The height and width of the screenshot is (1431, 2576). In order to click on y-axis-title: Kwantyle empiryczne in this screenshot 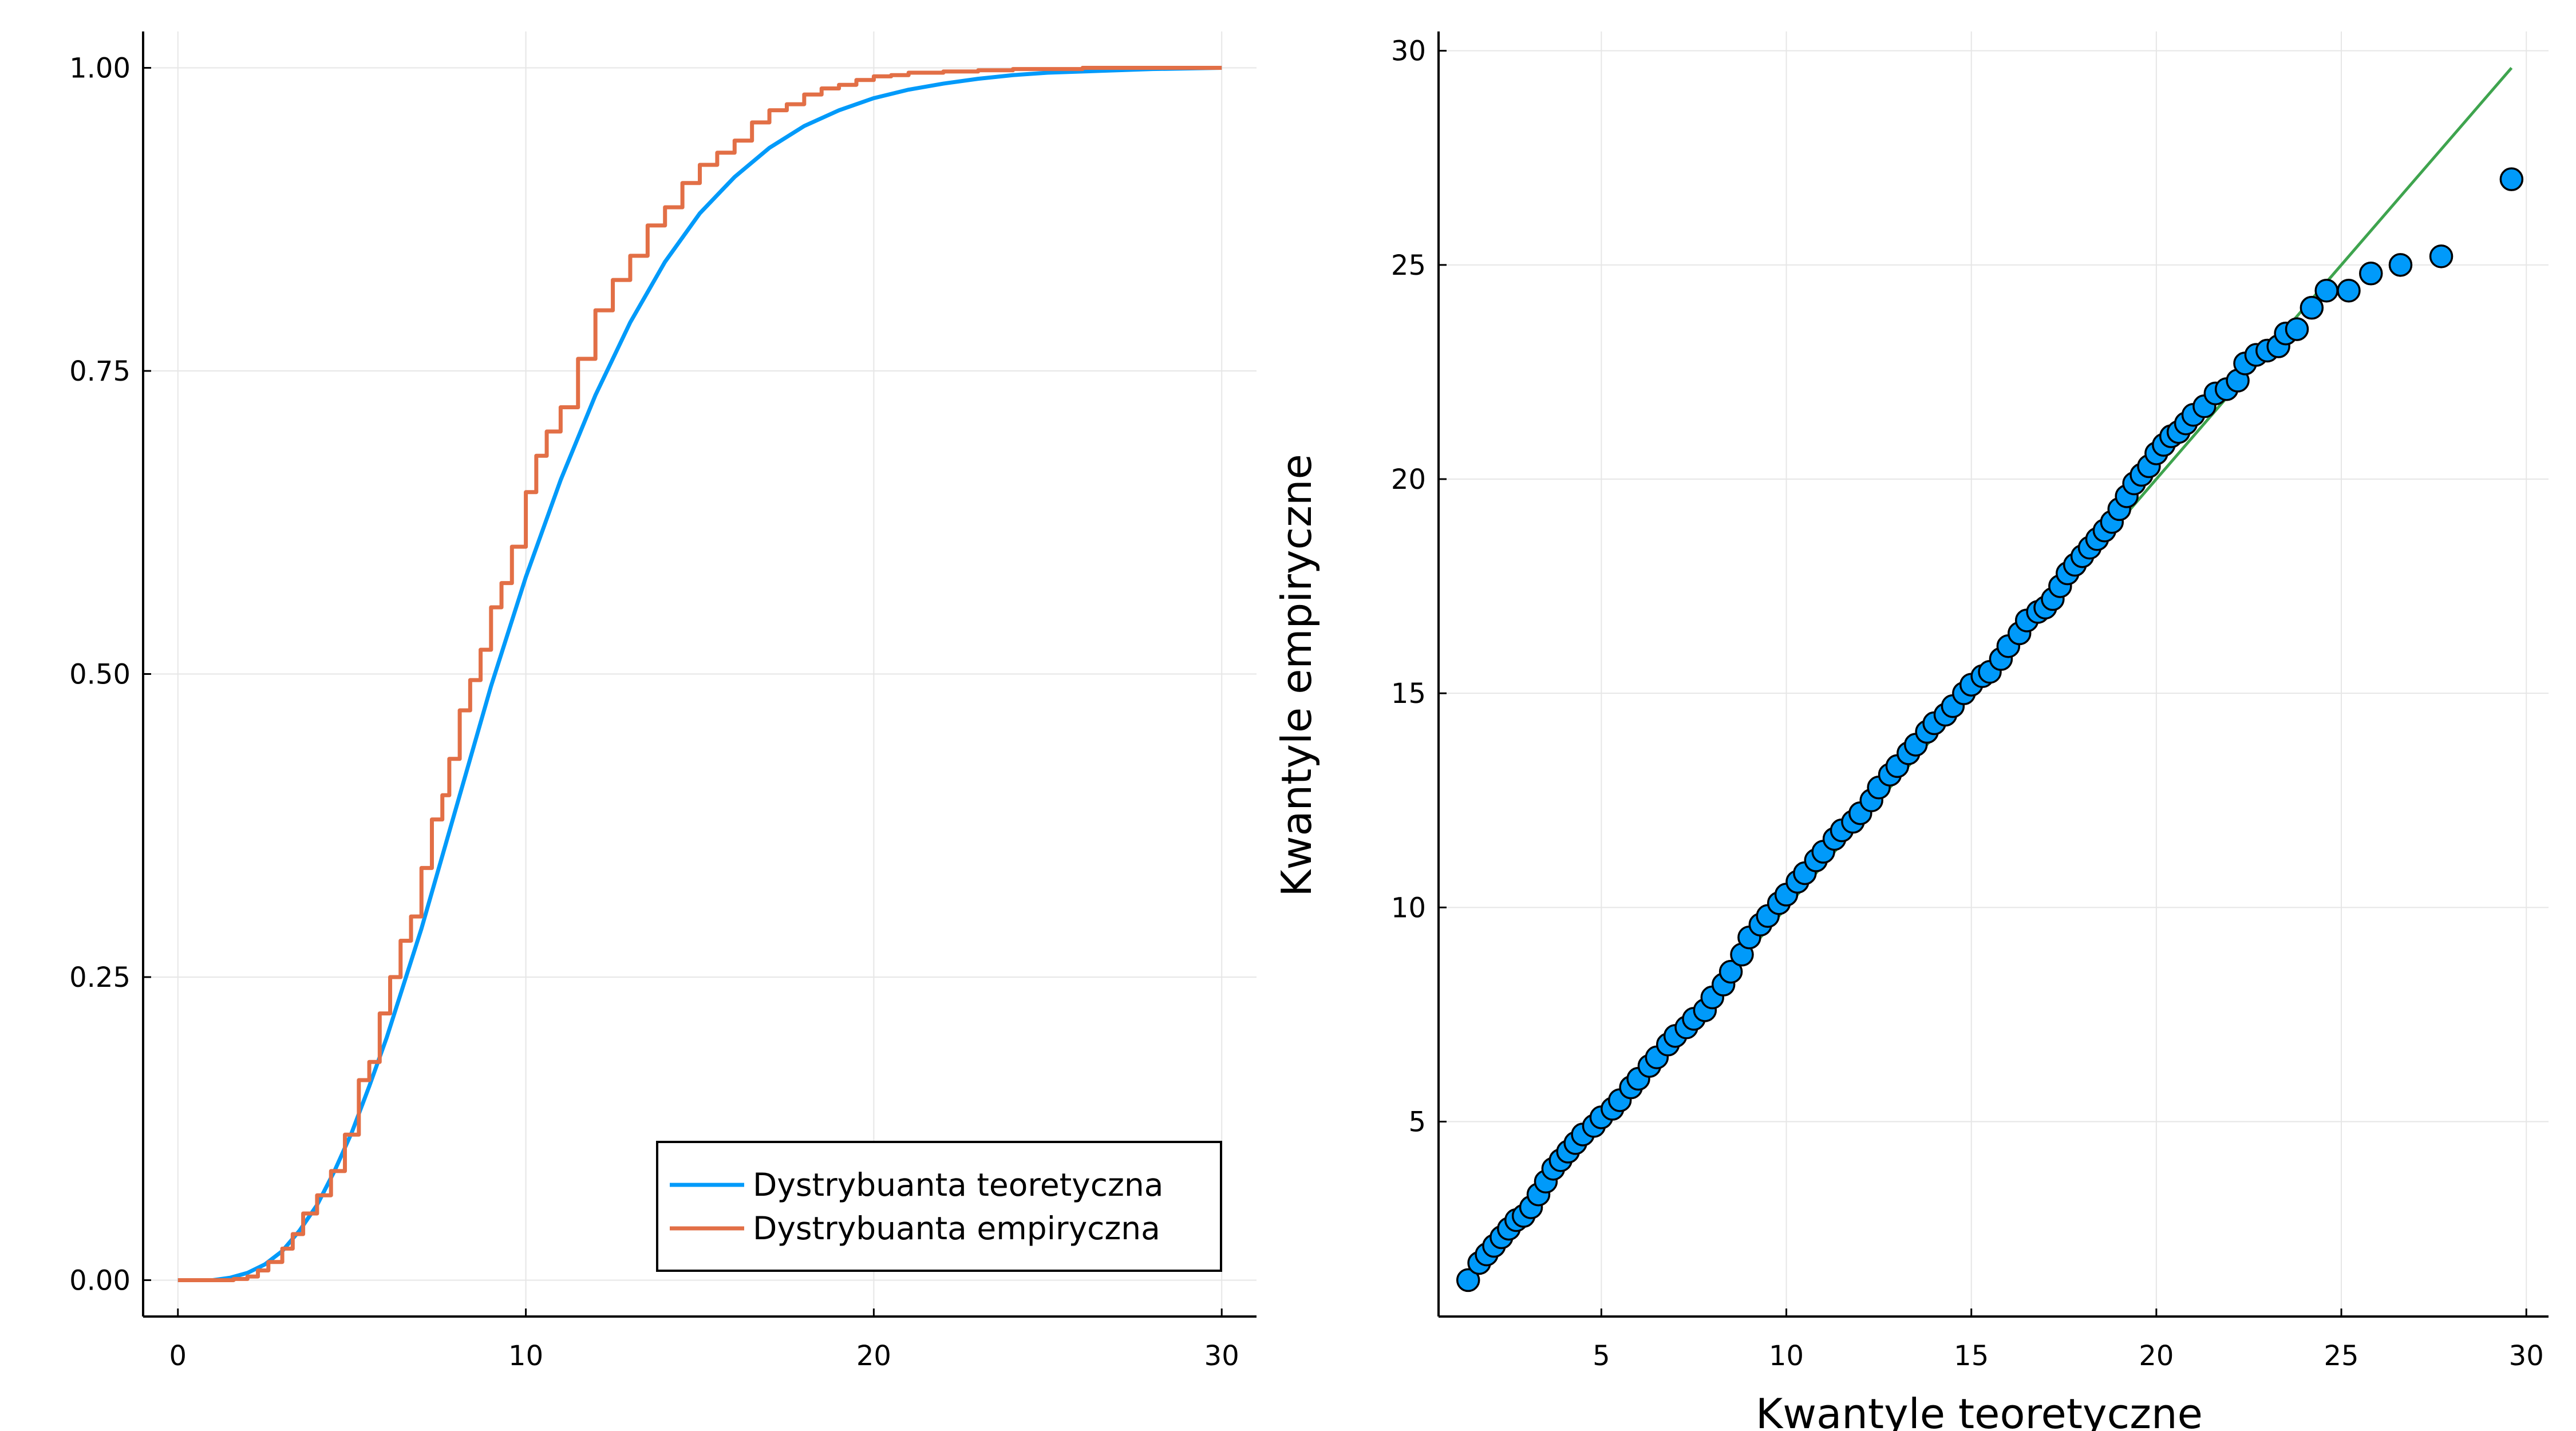, I will do `click(1297, 675)`.